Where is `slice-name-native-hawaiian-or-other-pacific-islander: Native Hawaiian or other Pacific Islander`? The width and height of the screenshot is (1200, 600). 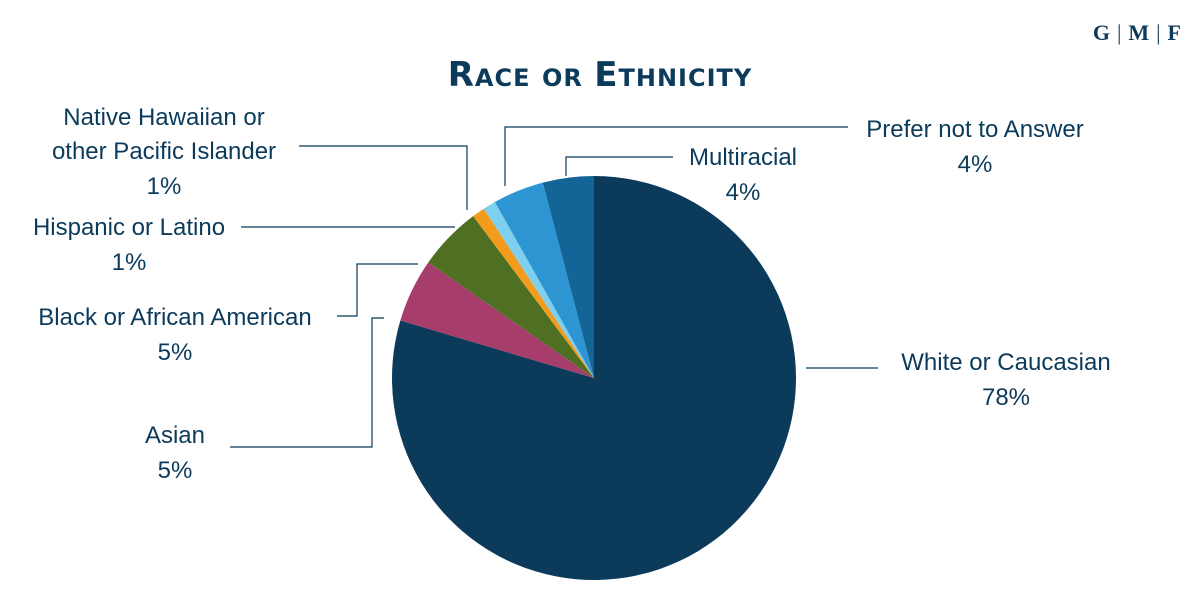 slice-name-native-hawaiian-or-other-pacific-islander: Native Hawaiian or other Pacific Islander is located at coordinates (164, 134).